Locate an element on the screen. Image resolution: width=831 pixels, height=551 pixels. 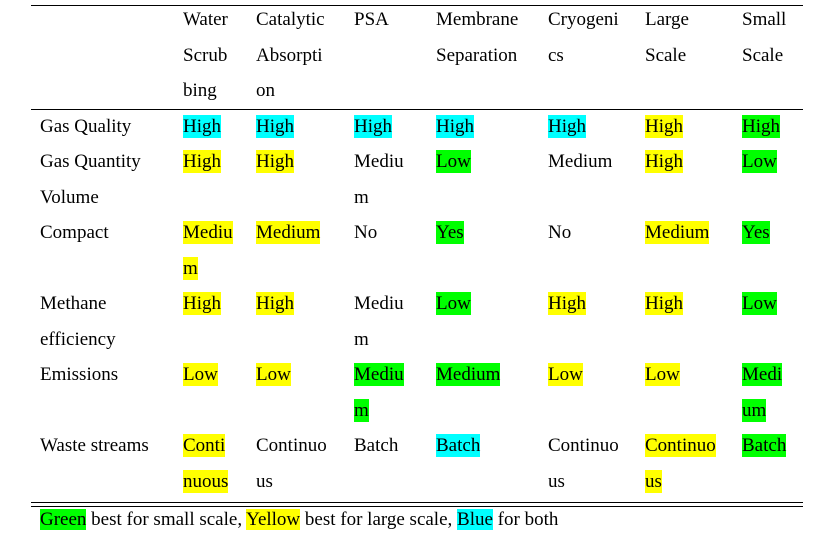
column-header-text: Membrane Separation is located at coordinates (477, 37).